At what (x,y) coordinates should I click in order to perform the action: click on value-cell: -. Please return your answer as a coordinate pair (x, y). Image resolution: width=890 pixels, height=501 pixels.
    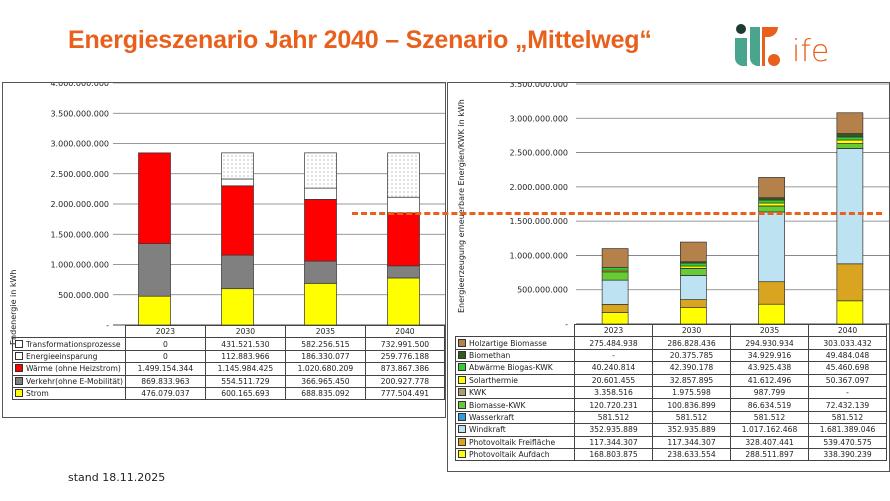
    Looking at the image, I should click on (613, 355).